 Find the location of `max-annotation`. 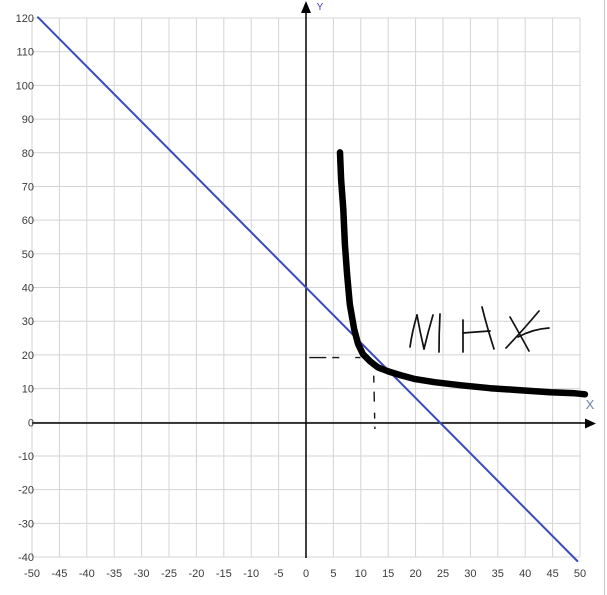

max-annotation is located at coordinates (479, 329).